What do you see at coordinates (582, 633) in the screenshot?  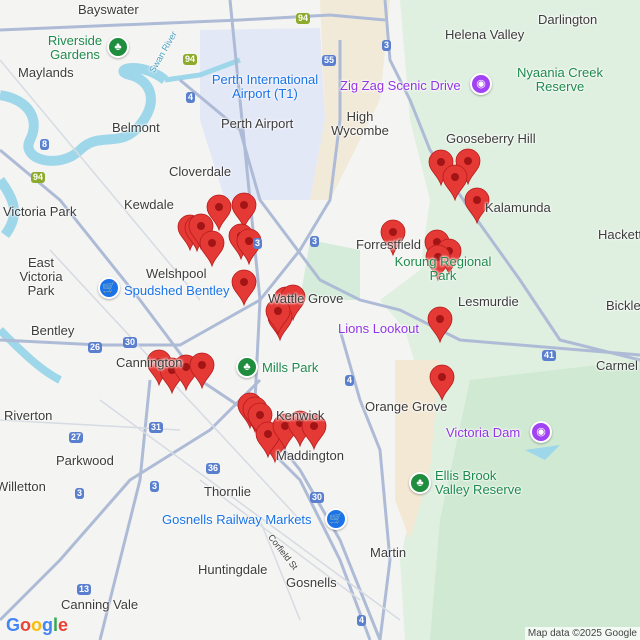 I see `map-attribution: Map data ©2025 Google` at bounding box center [582, 633].